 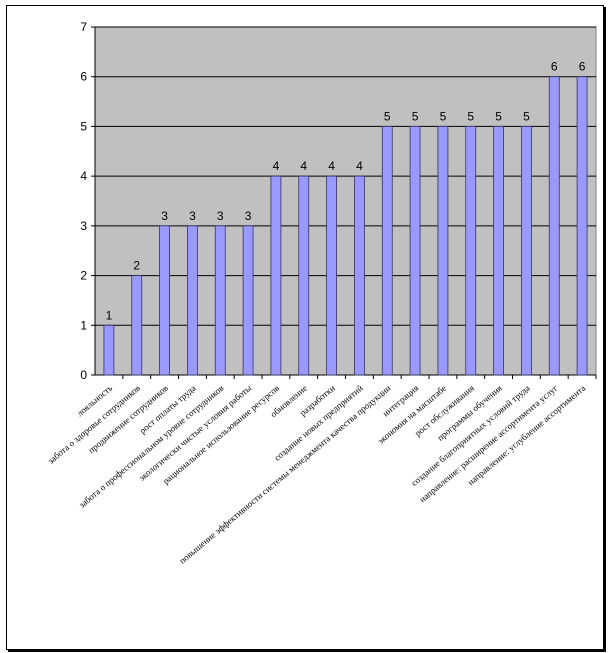 What do you see at coordinates (109, 315) in the screenshot?
I see `data-label: 1` at bounding box center [109, 315].